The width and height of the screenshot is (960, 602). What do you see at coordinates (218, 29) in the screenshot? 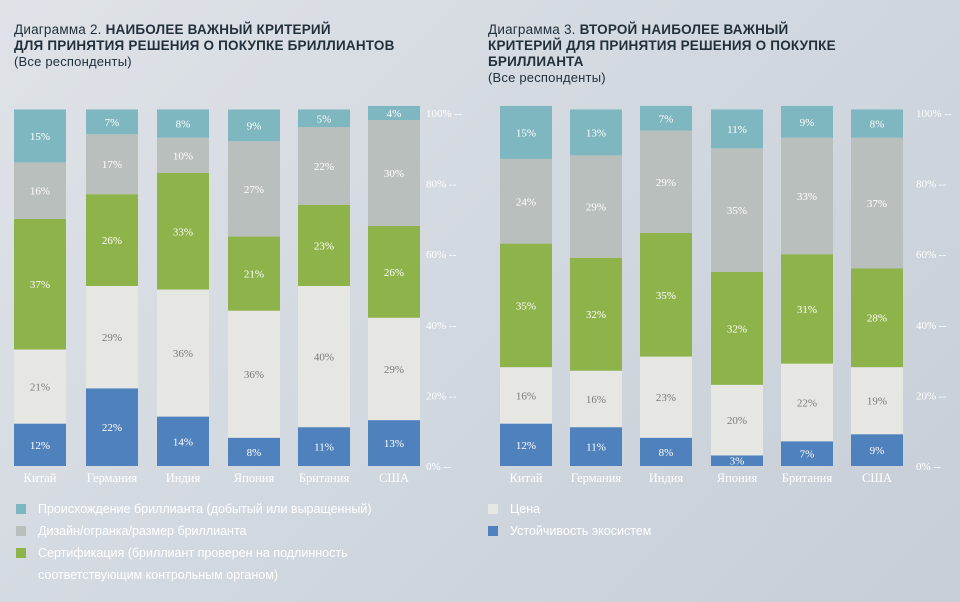
I see `chart-2-title-line-1: НАИБОЛЕЕ ВАЖНЫЙ КРИТЕРИЙ` at bounding box center [218, 29].